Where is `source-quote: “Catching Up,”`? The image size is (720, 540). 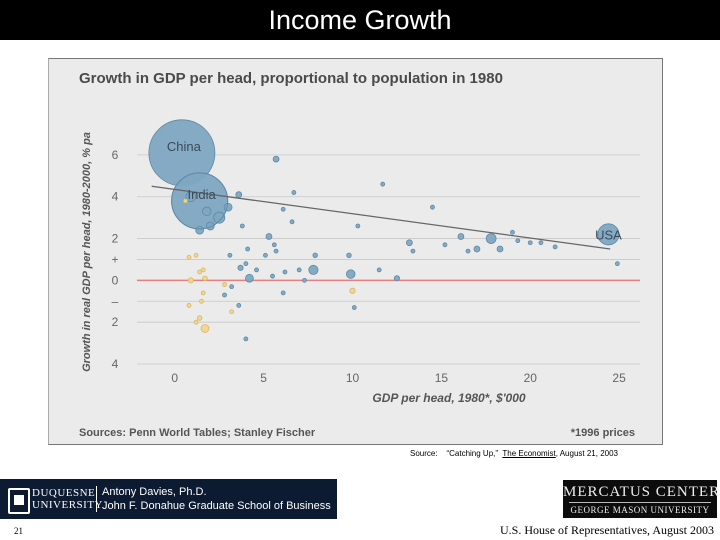 source-quote: “Catching Up,” is located at coordinates (472, 453).